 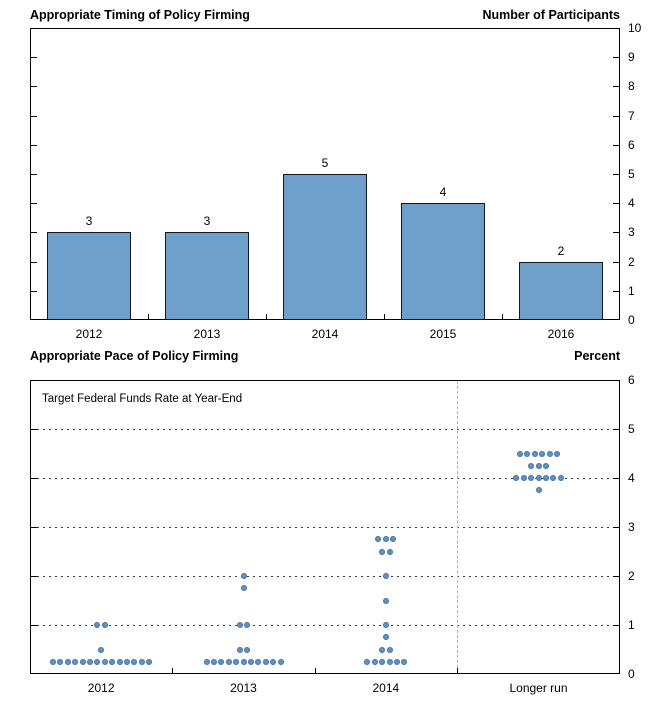 I want to click on x-tick-label: 2016, so click(x=561, y=334).